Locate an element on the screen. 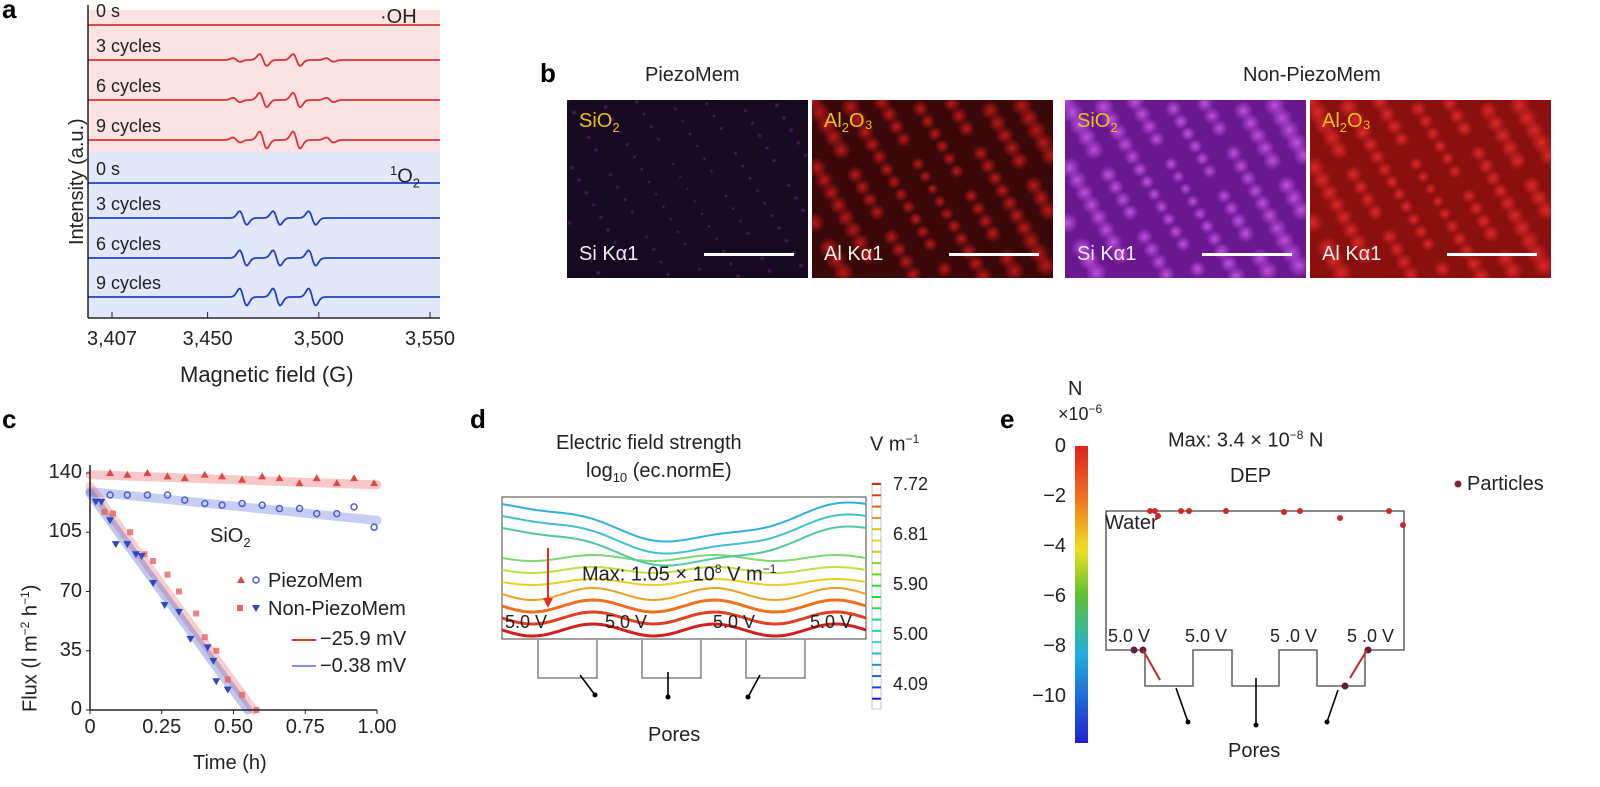  d-voltage-1: 5.0 V is located at coordinates (526, 622).